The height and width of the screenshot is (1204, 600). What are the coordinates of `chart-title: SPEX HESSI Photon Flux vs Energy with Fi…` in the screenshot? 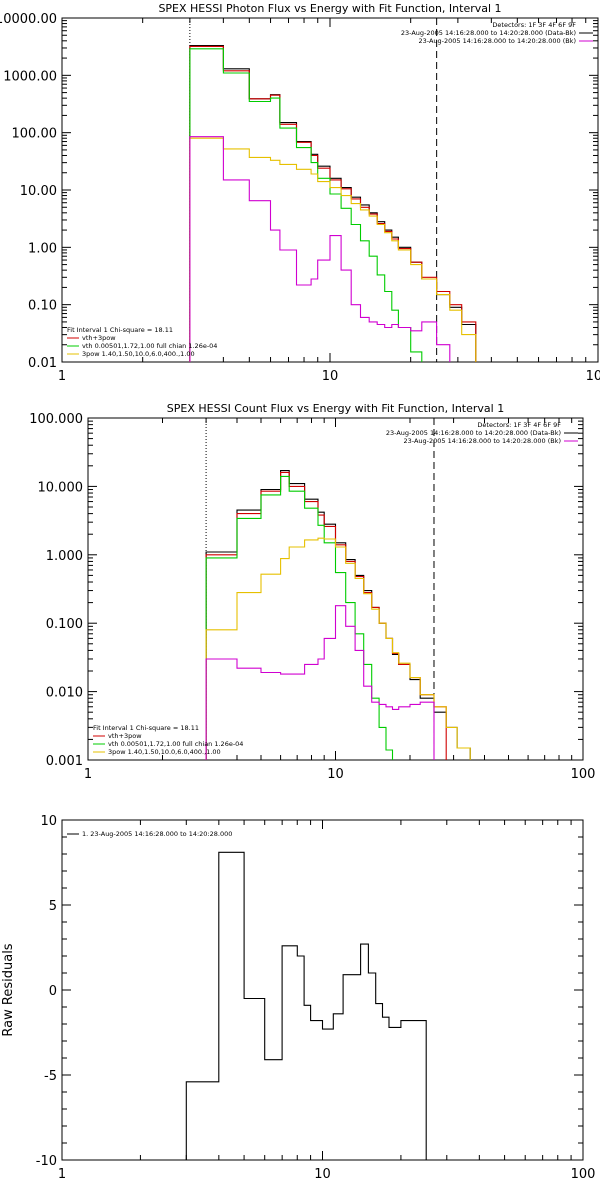 It's located at (329, 8).